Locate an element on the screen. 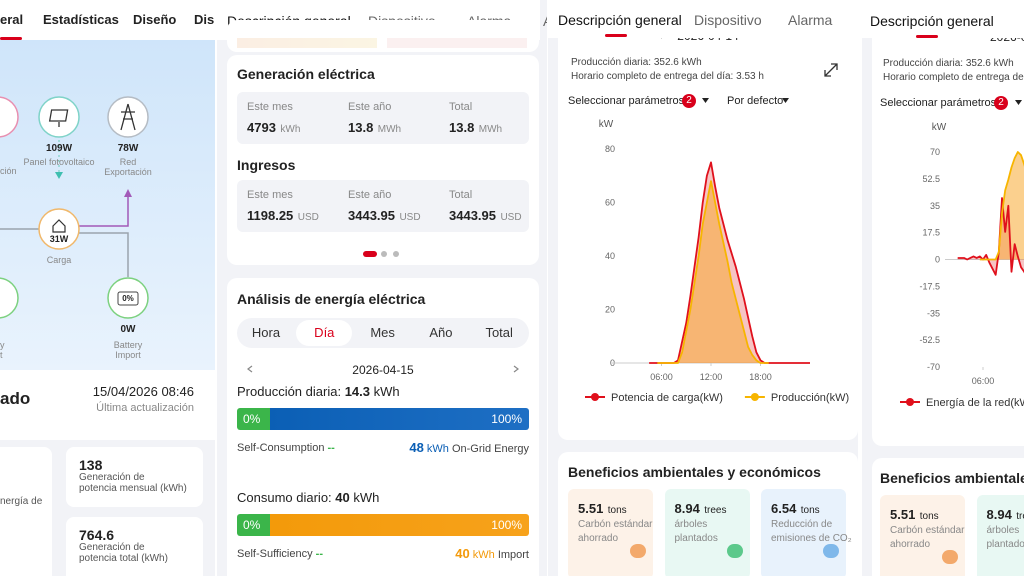  tab: eral is located at coordinates (12, 19).